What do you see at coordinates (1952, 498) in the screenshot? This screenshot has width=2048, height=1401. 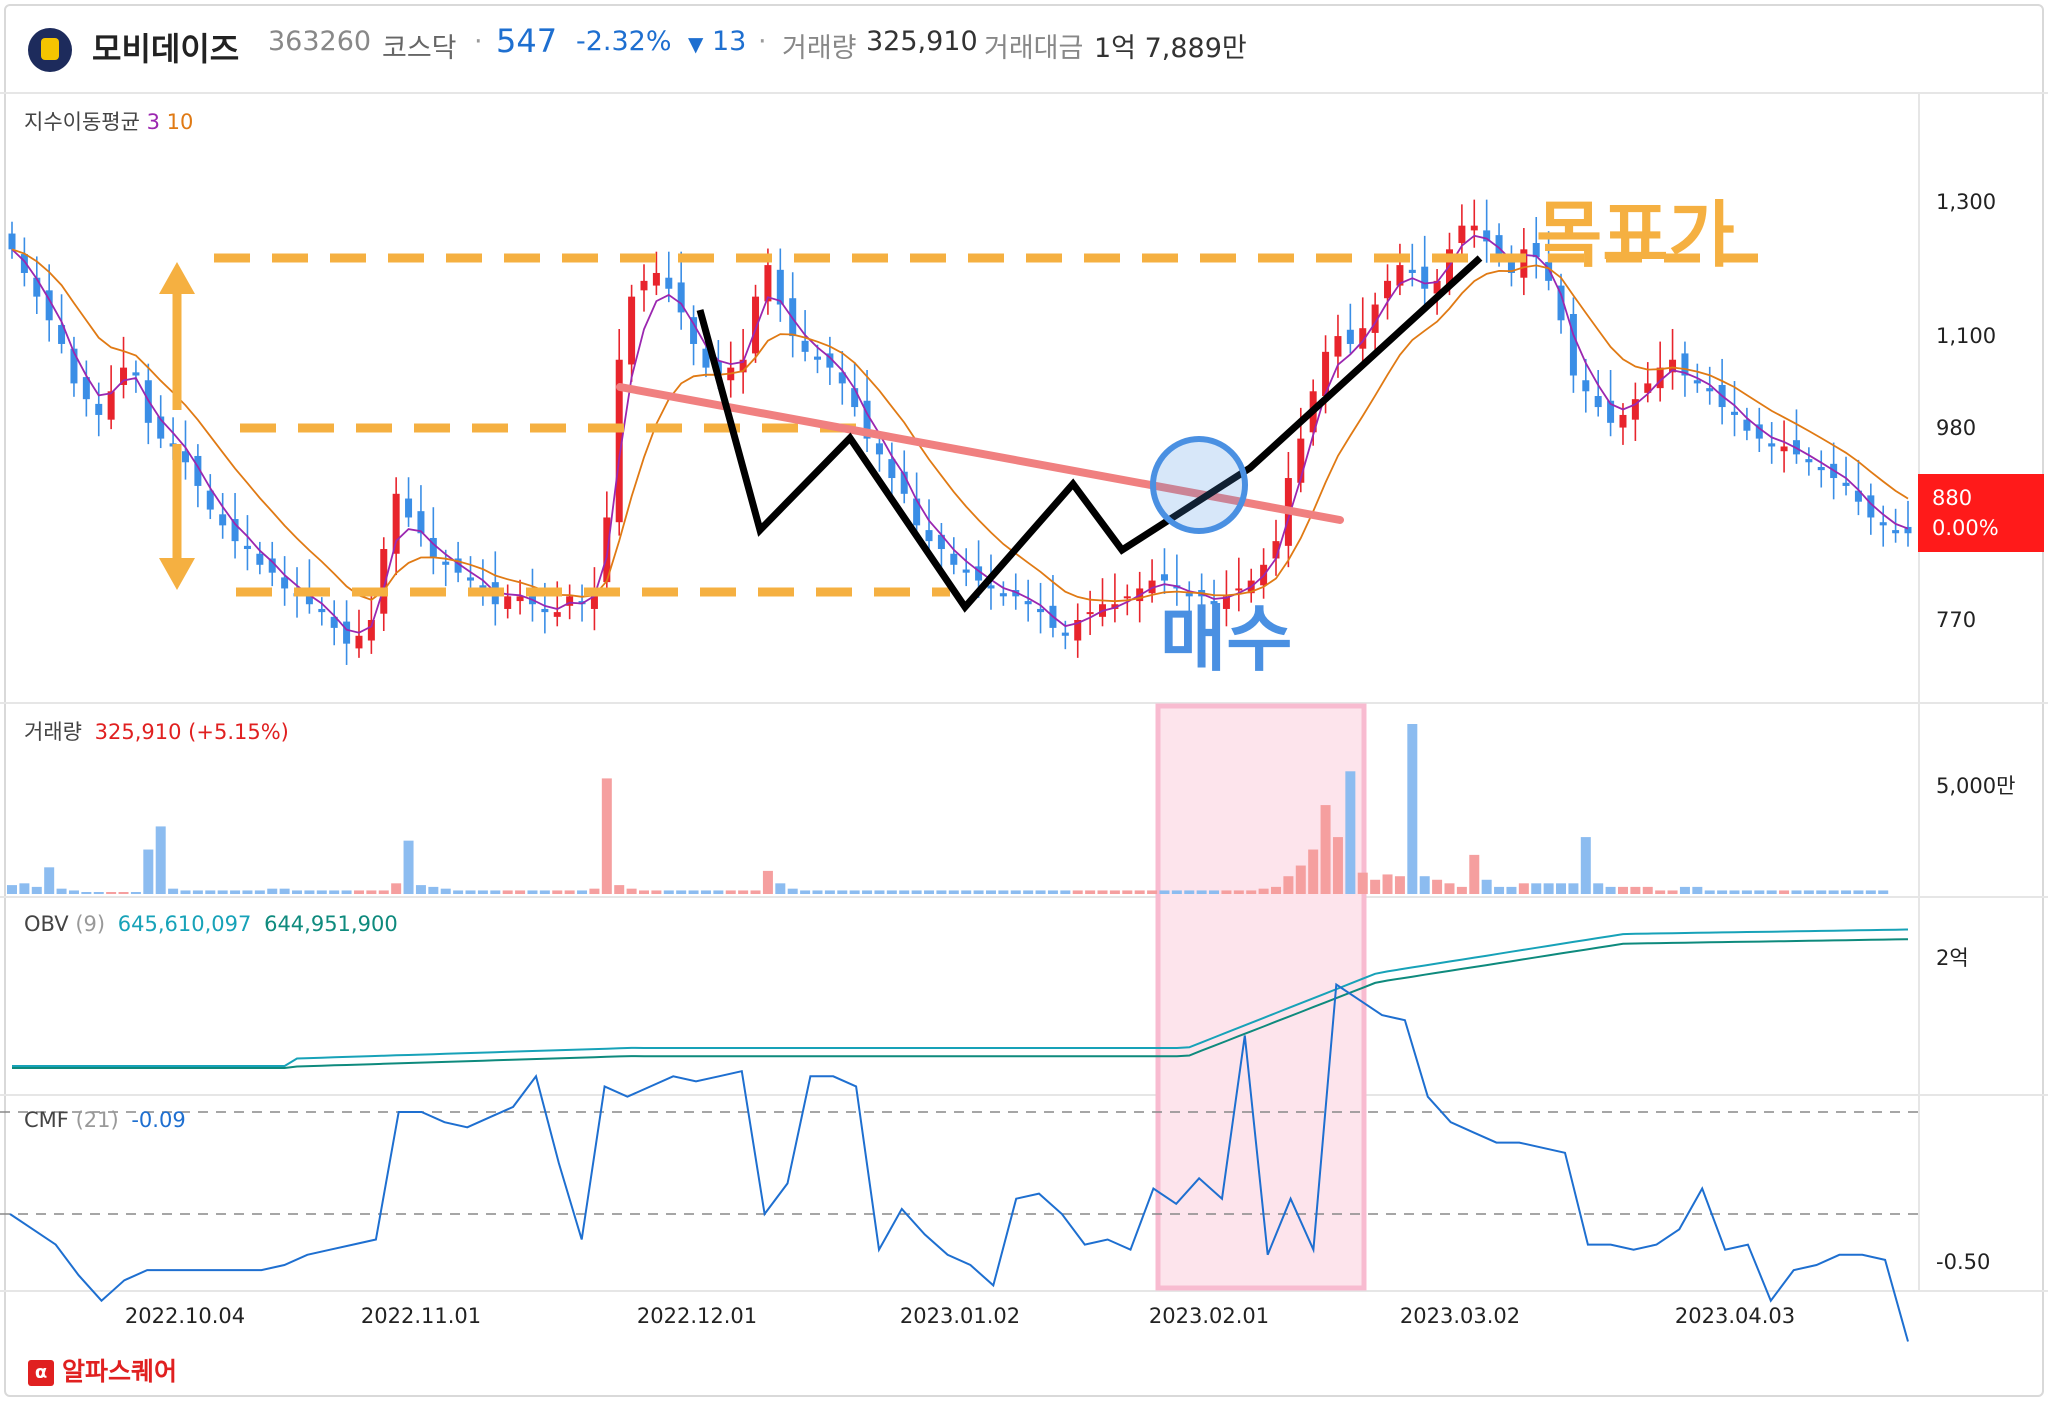 I see `current-price-badge-value: 880` at bounding box center [1952, 498].